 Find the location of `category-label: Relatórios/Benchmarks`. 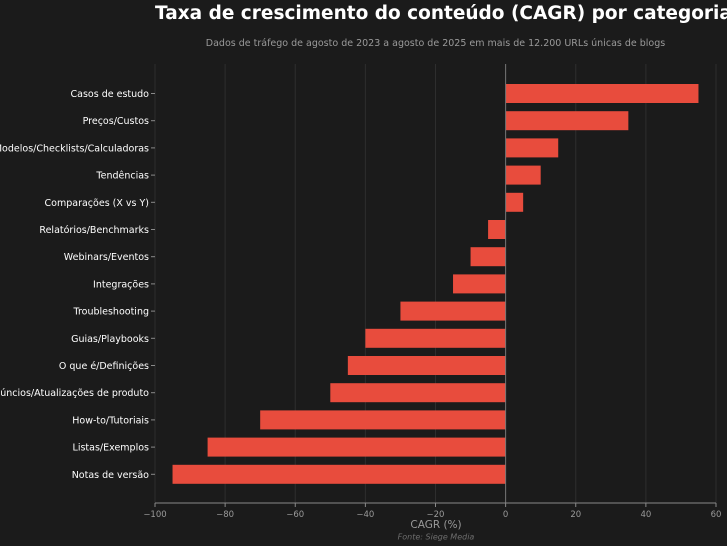

category-label: Relatórios/Benchmarks is located at coordinates (94, 230).